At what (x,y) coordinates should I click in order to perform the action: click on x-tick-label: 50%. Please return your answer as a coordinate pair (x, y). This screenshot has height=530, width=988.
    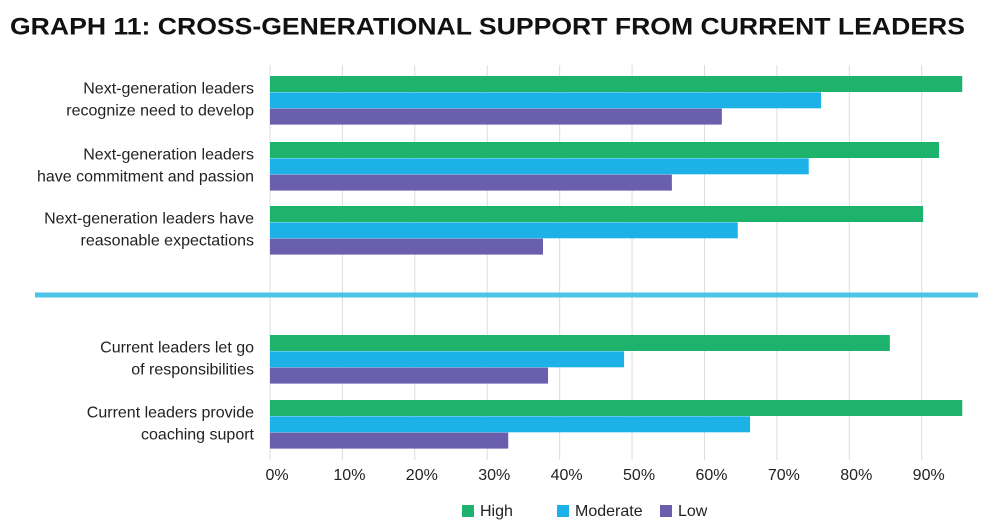
    Looking at the image, I should click on (639, 475).